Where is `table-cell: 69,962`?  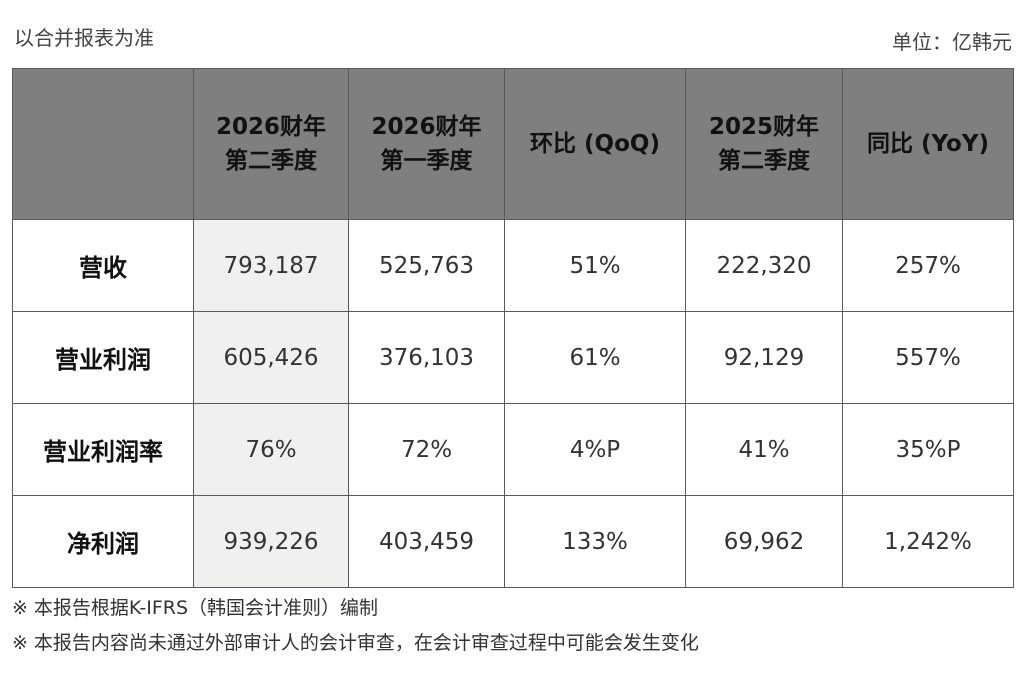 table-cell: 69,962 is located at coordinates (764, 541).